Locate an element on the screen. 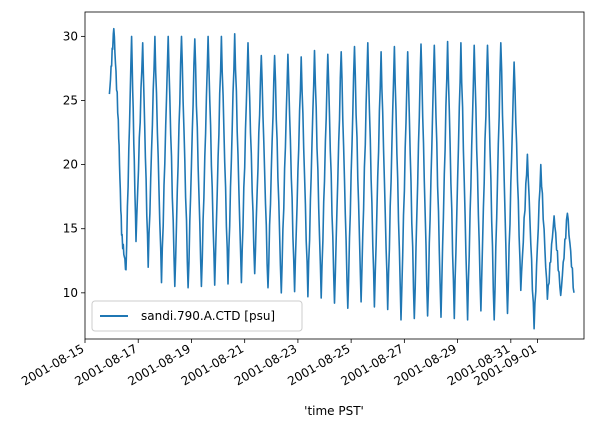  legend-entry-label: sandi.790.A.CTD [psu] is located at coordinates (208, 316).